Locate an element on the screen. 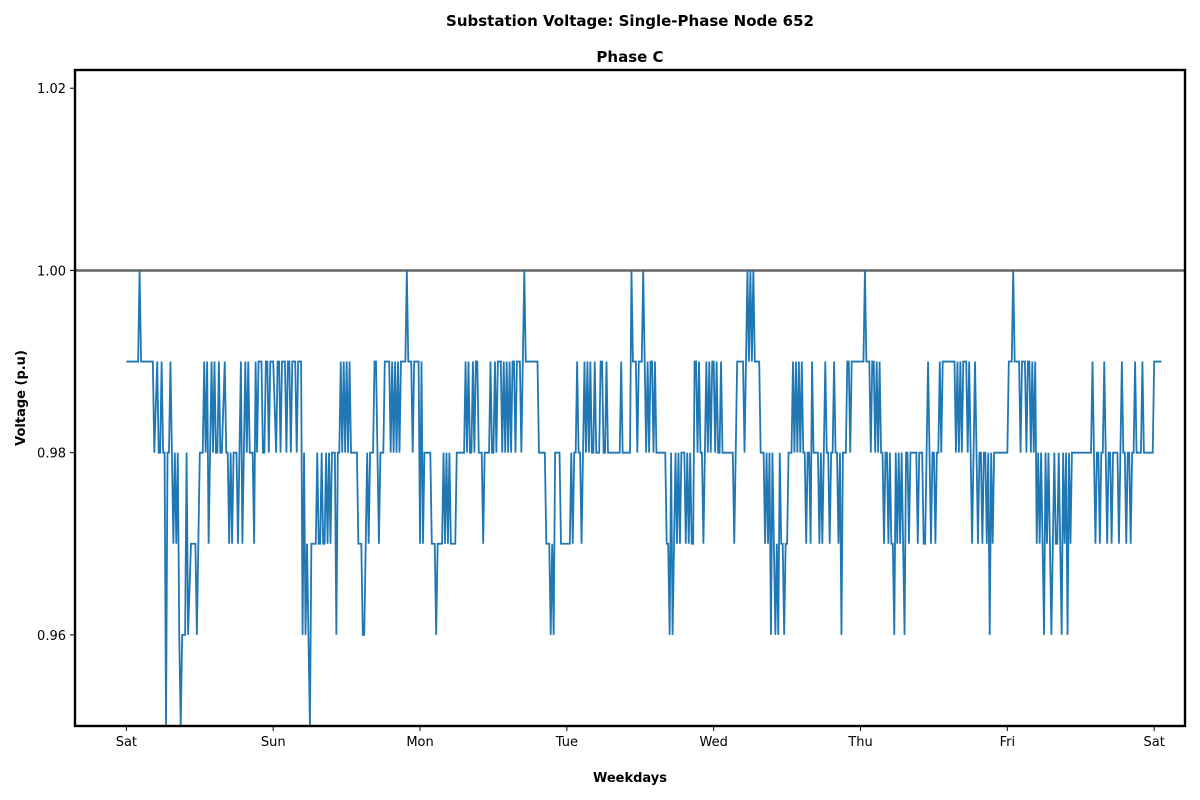 The image size is (1200, 800). x-tick-label: Wed is located at coordinates (714, 742).